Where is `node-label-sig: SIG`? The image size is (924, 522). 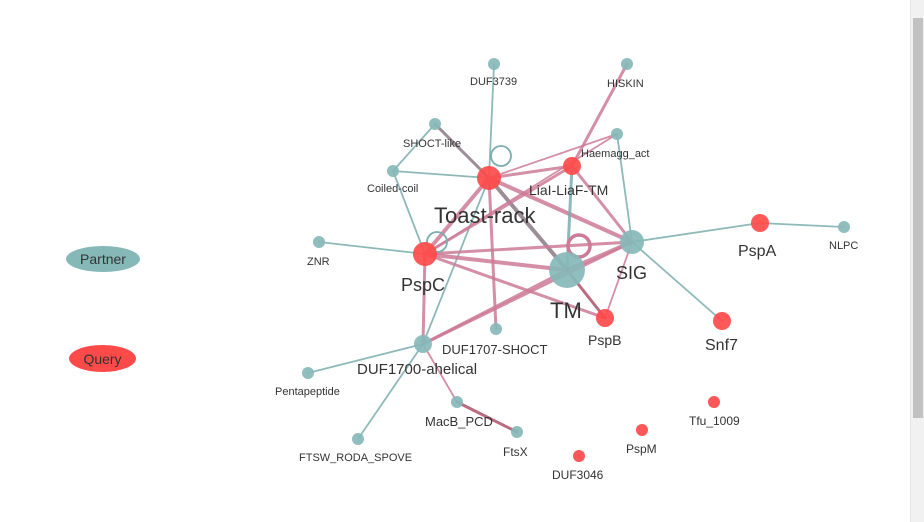
node-label-sig: SIG is located at coordinates (631, 273).